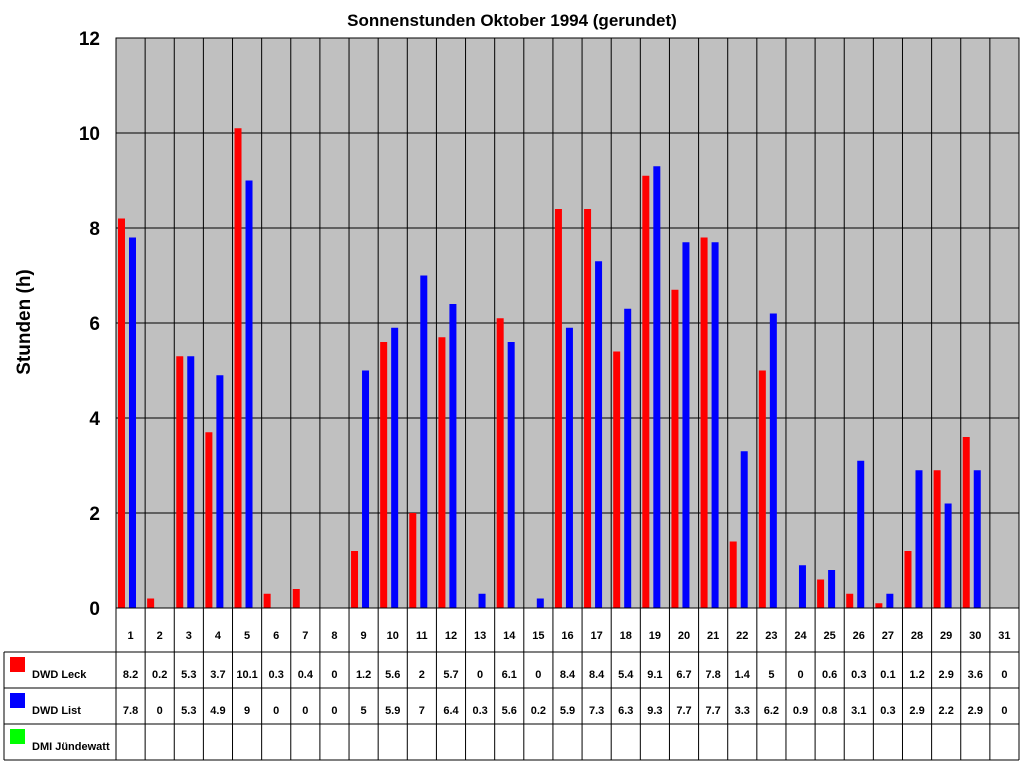 The image size is (1024, 768). Describe the element at coordinates (829, 711) in the screenshot. I see `data-table-cell: 0.8` at that location.